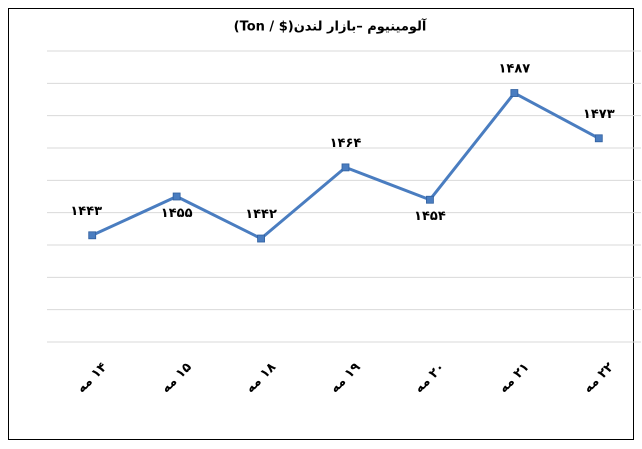 This screenshot has height=449, width=642. What do you see at coordinates (599, 114) in the screenshot?
I see `data-label: ۱۴۷۳` at bounding box center [599, 114].